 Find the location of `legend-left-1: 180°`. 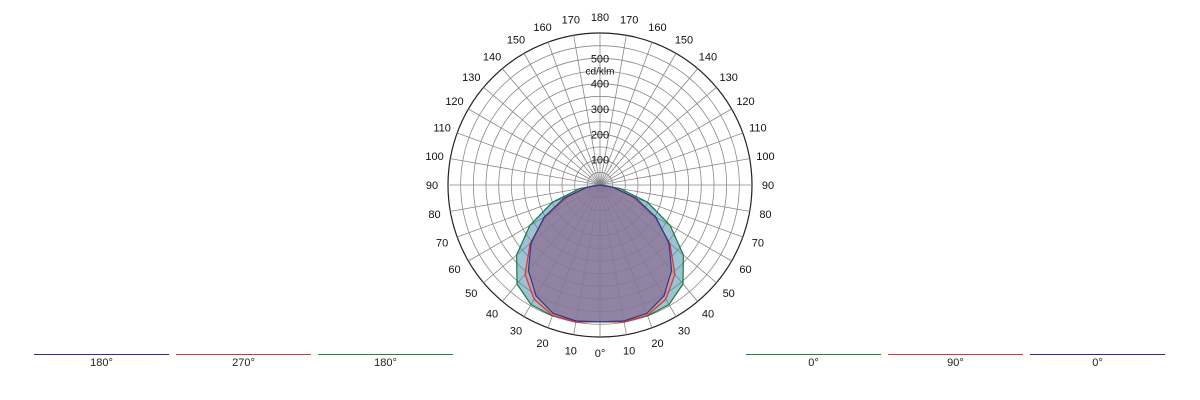

legend-left-1: 180° is located at coordinates (101, 364).